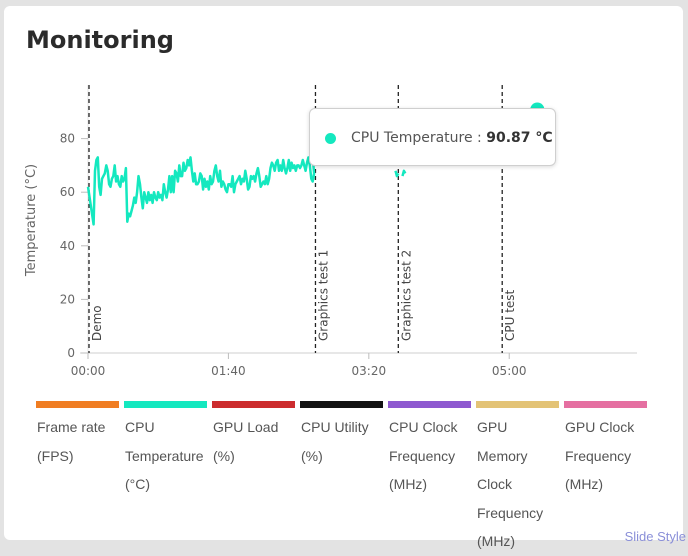  I want to click on legend-label: CPU Temperature (°C), so click(164, 455).